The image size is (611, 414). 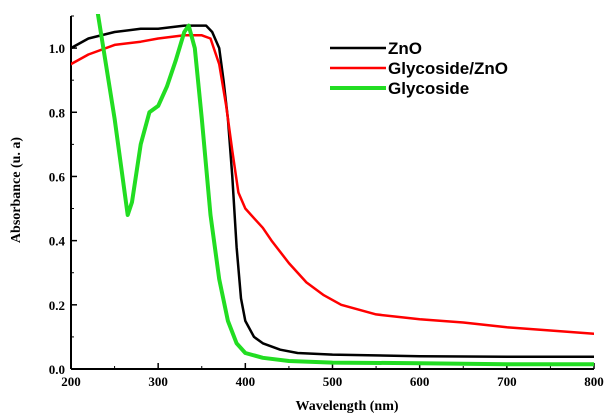 I want to click on x-tick-label: 300, so click(x=158, y=381).